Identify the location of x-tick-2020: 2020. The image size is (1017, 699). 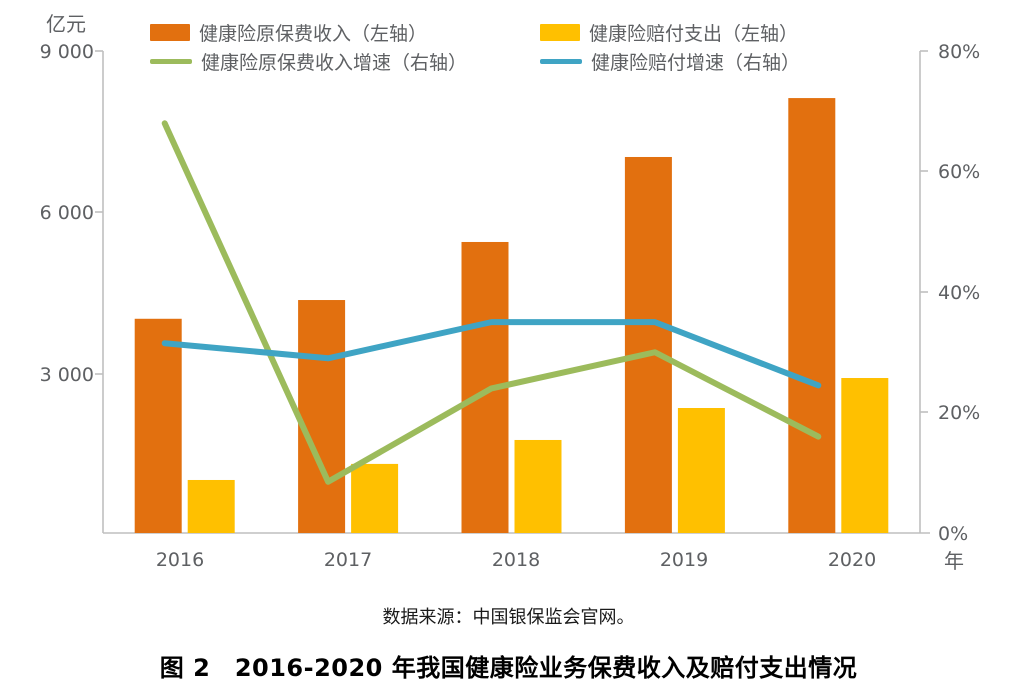
(852, 560).